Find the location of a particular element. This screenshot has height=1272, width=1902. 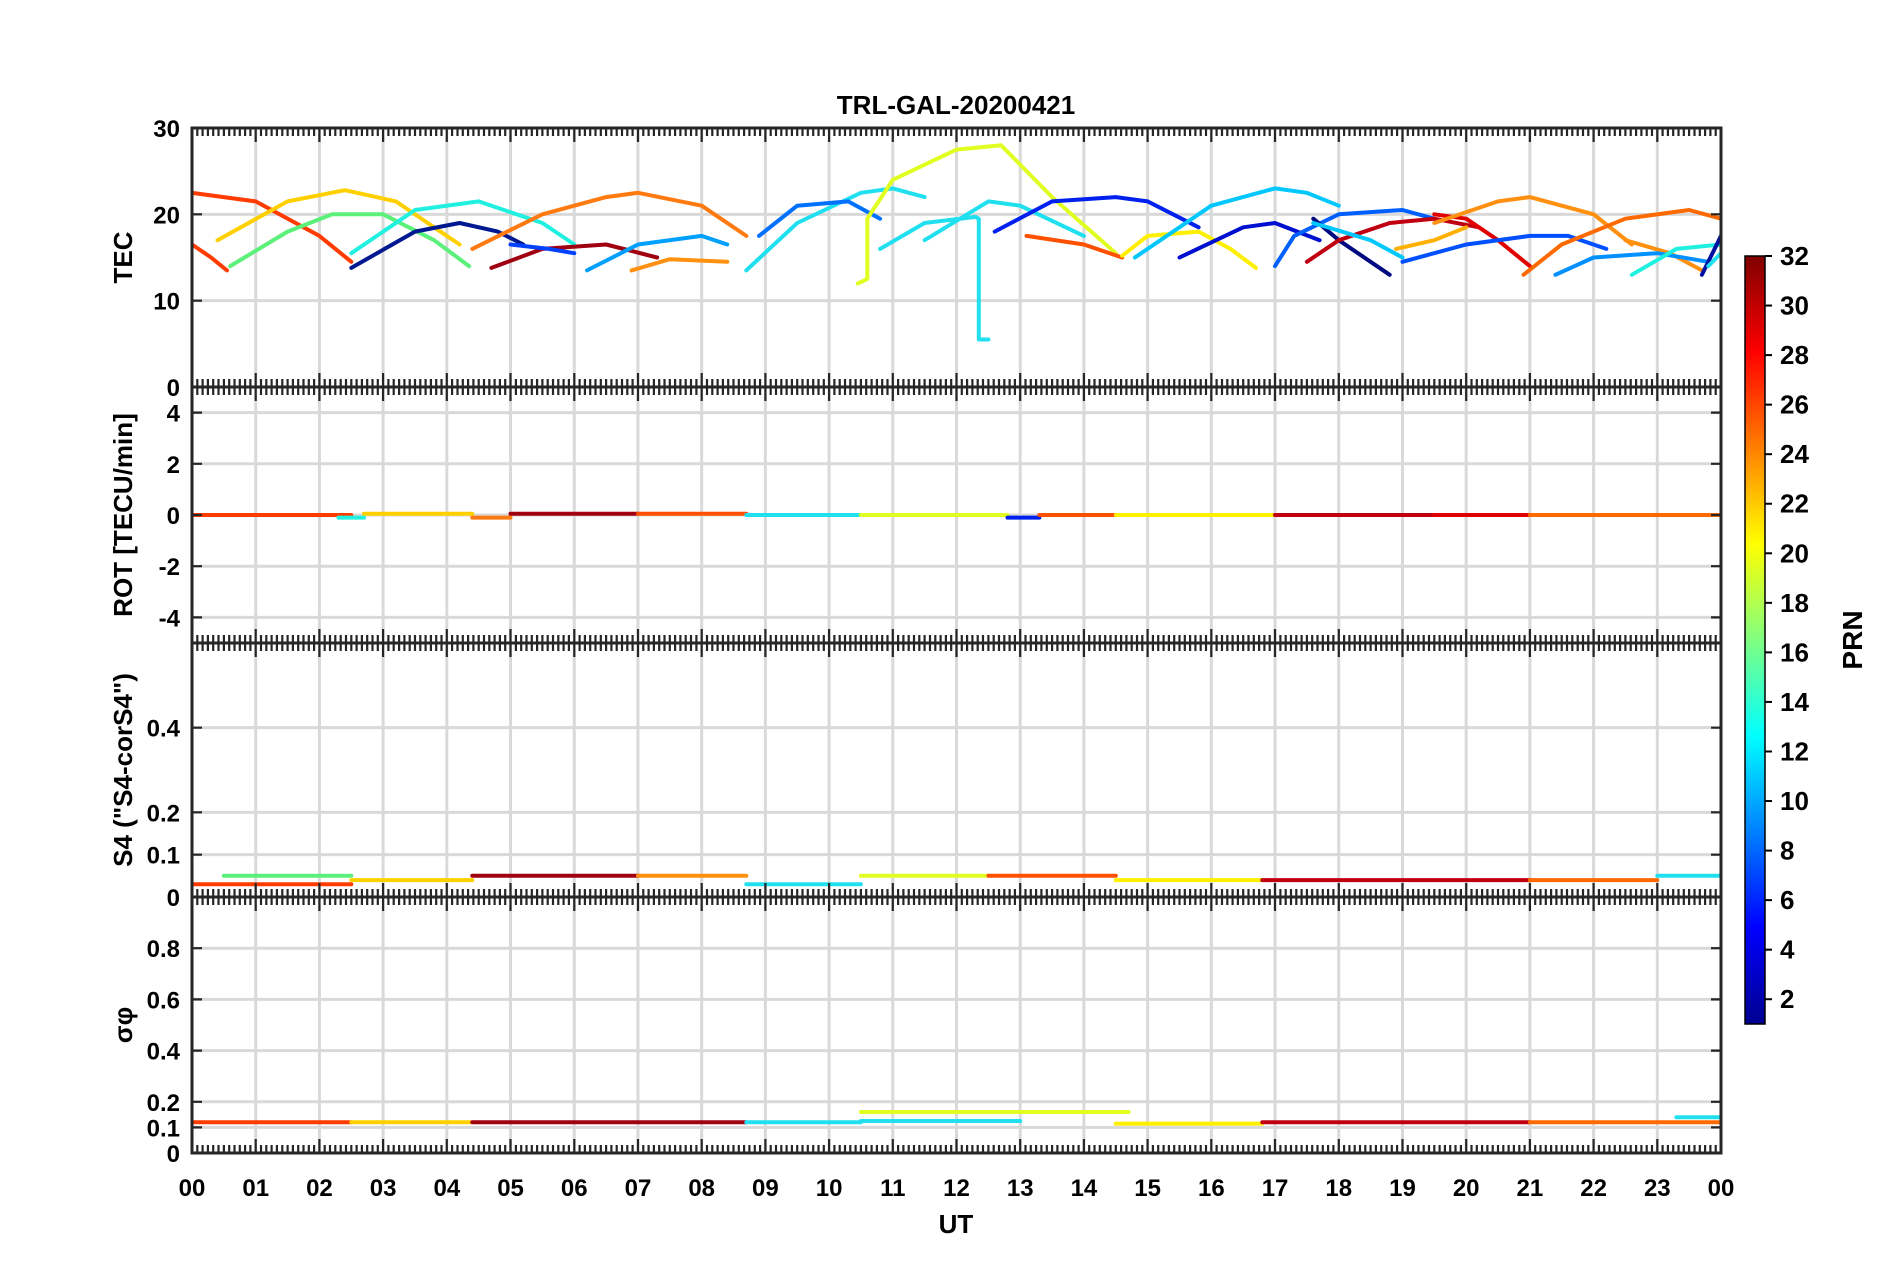

colorbar-gradient is located at coordinates (1755, 640).